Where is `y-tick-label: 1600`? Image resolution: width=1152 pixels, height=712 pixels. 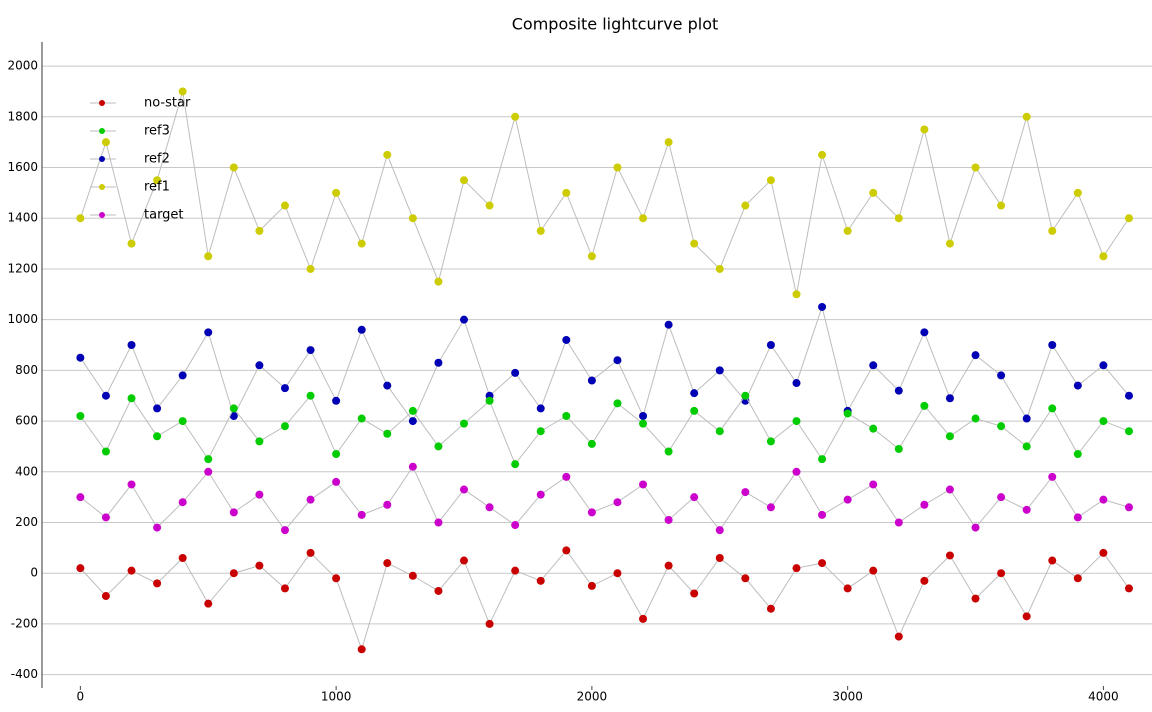 y-tick-label: 1600 is located at coordinates (22, 167).